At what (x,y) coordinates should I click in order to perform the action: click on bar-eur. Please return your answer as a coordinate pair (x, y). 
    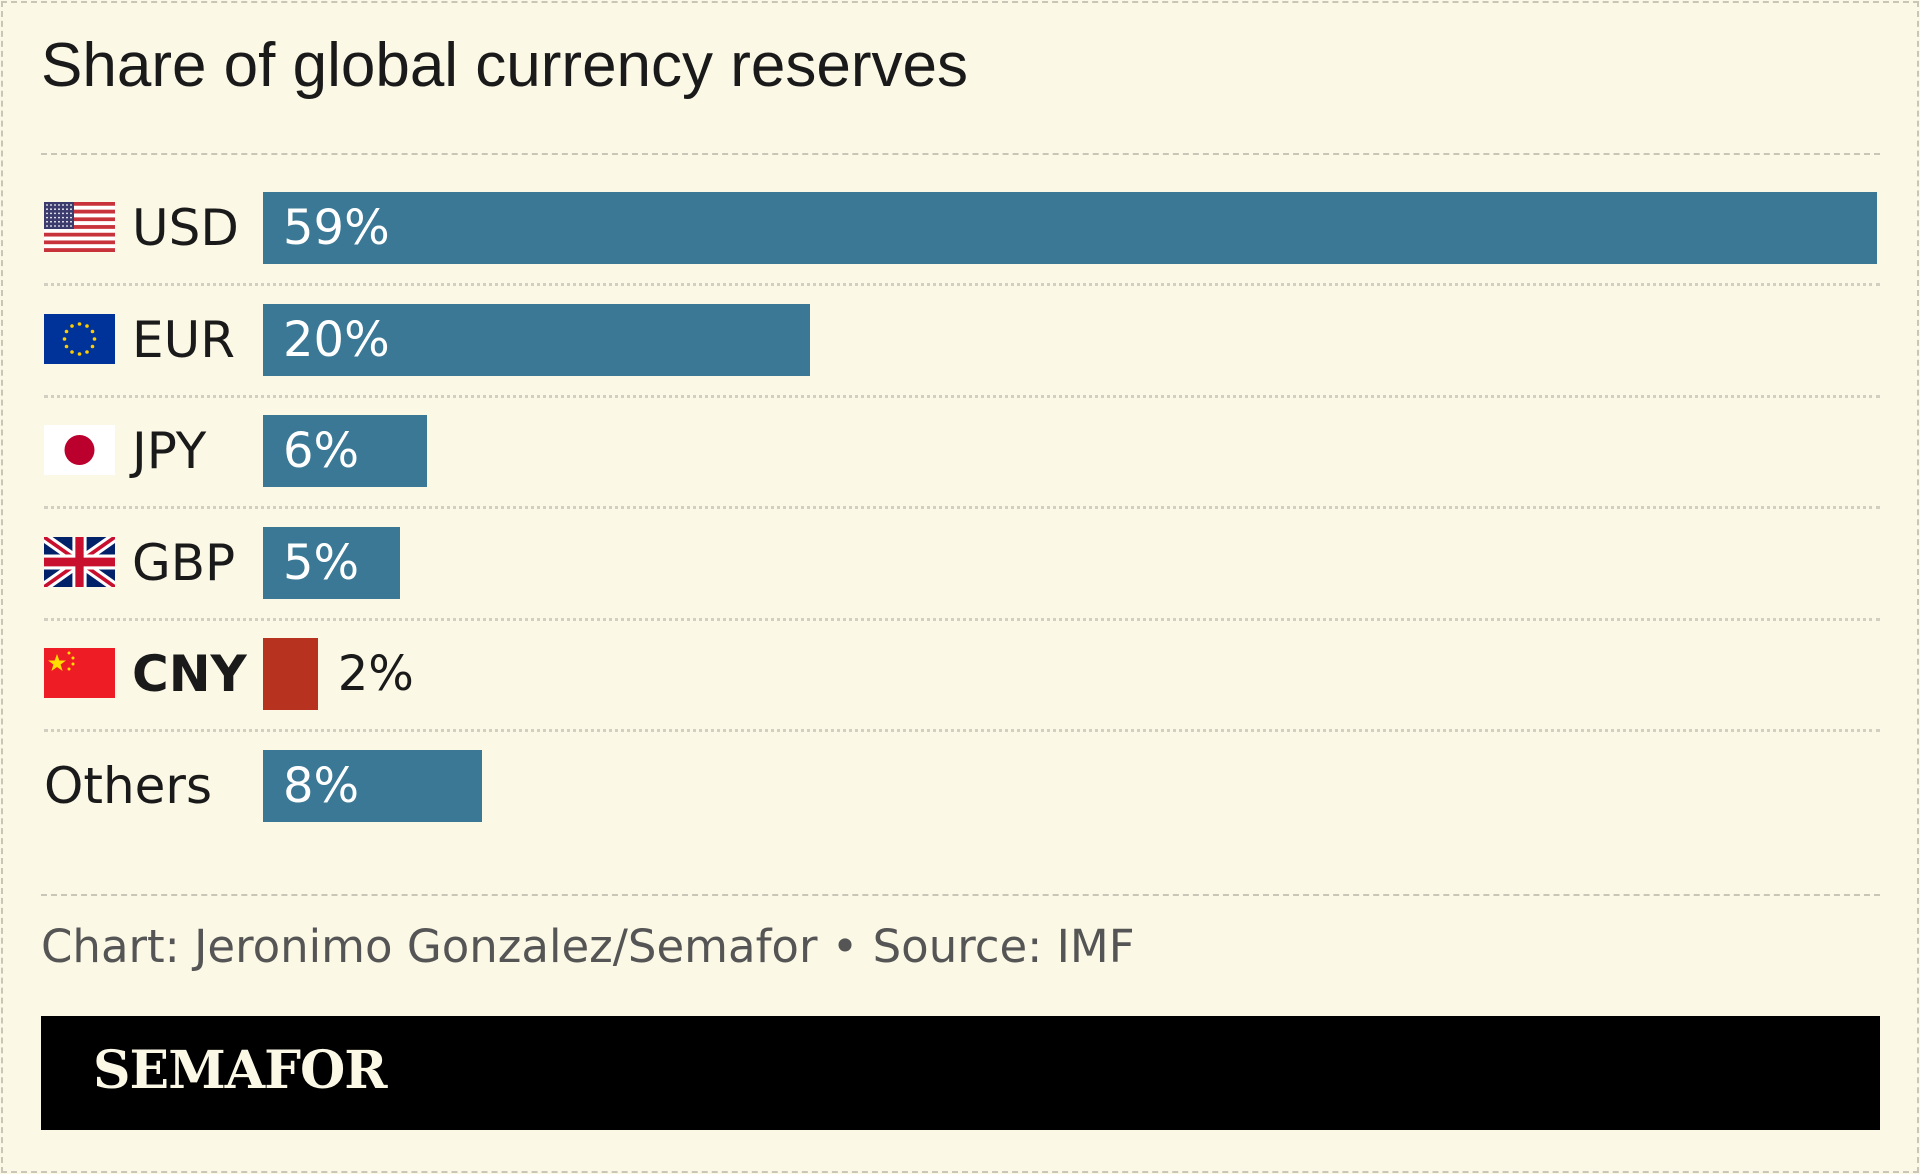
    Looking at the image, I should click on (537, 339).